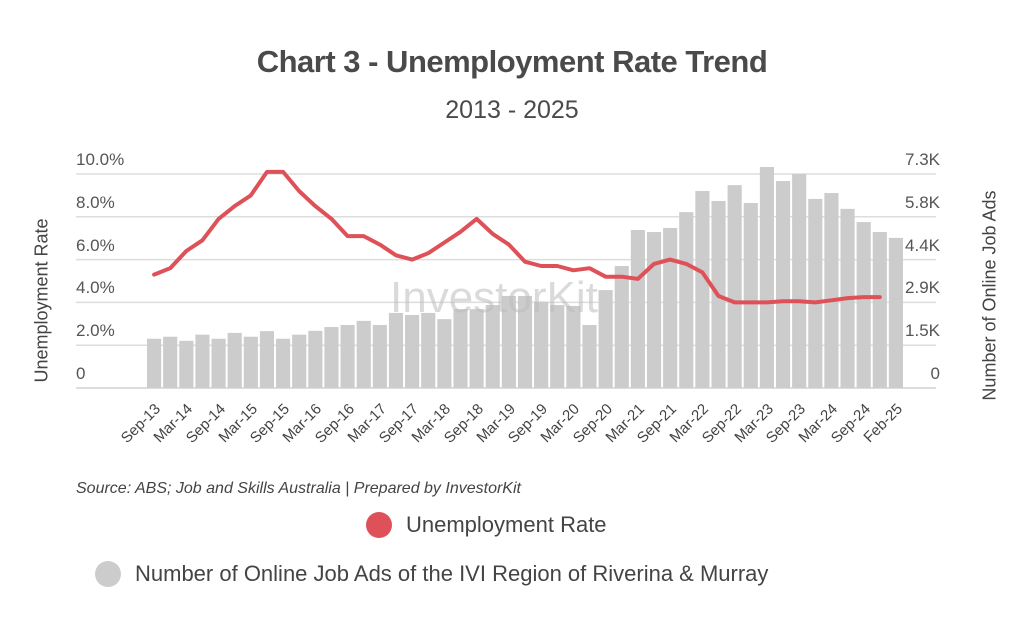 The width and height of the screenshot is (1024, 630). I want to click on left-axis-tick: 0, so click(81, 373).